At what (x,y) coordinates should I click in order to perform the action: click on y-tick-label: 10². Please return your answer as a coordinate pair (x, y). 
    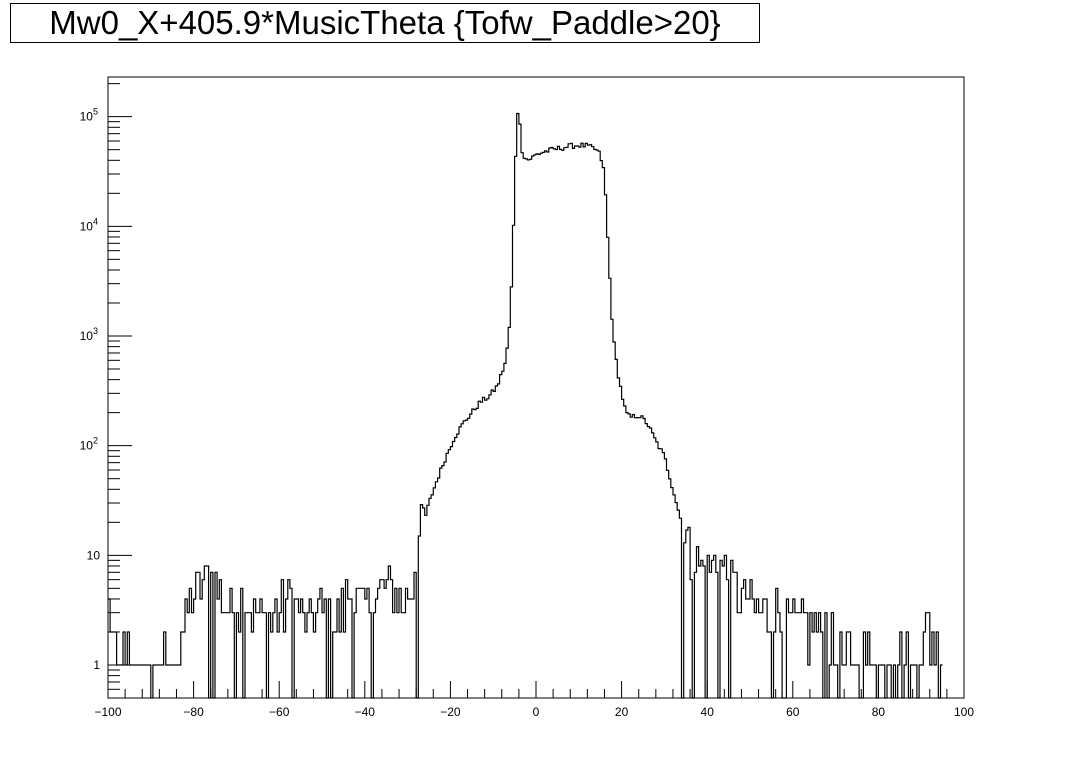
    Looking at the image, I should click on (89, 444).